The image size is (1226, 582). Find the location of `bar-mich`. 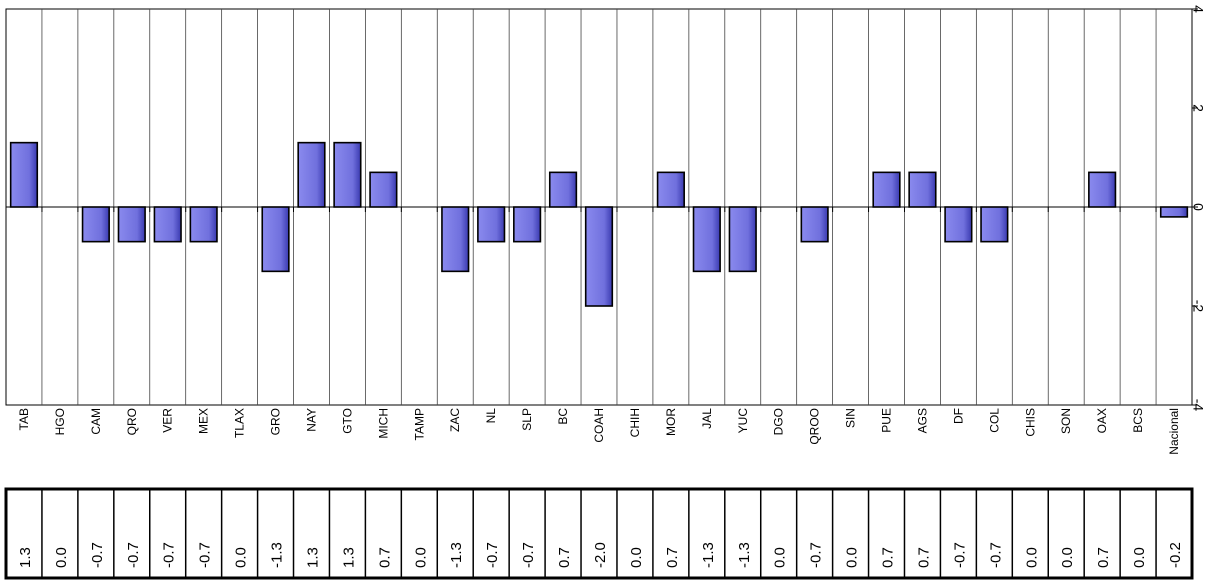

bar-mich is located at coordinates (383, 189).